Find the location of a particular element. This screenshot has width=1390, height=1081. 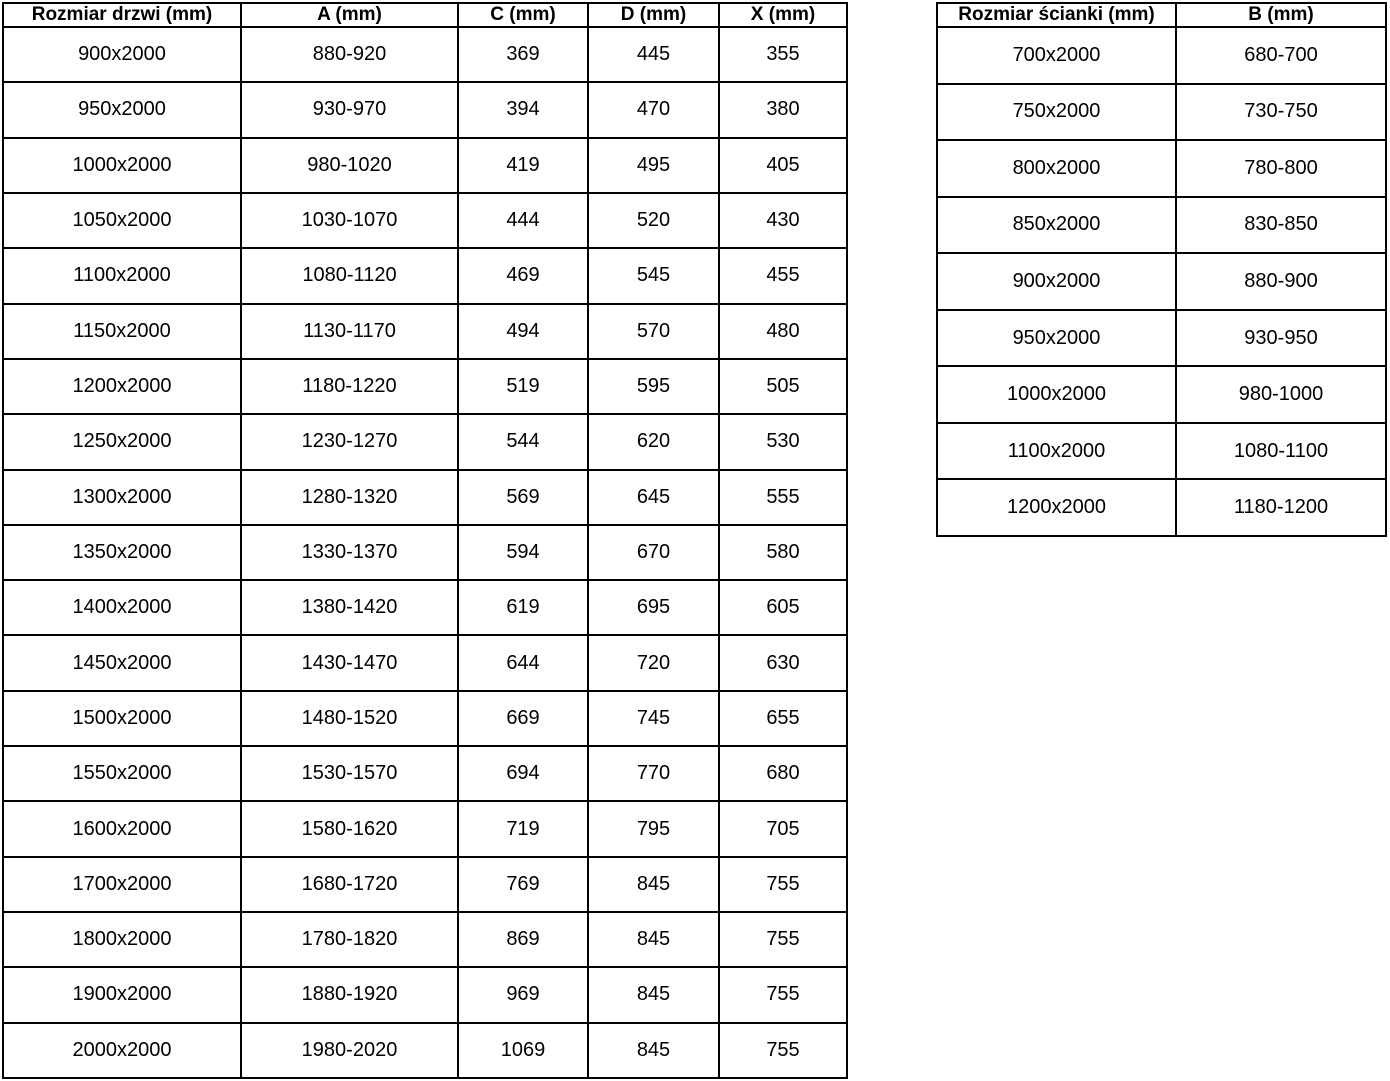

table-cell: 644 is located at coordinates (523, 663).